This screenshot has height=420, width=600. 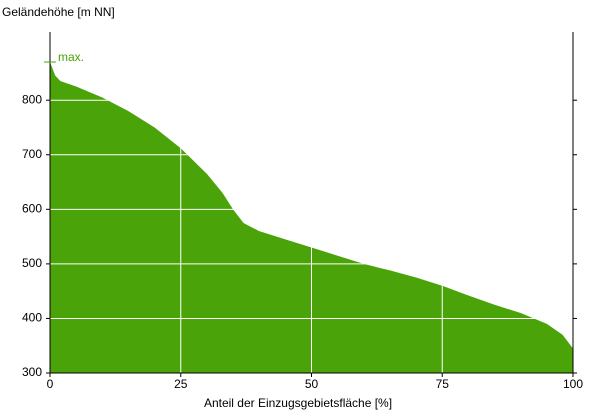 What do you see at coordinates (58, 12) in the screenshot?
I see `y-axis-label: Geländehöhe [m NN]` at bounding box center [58, 12].